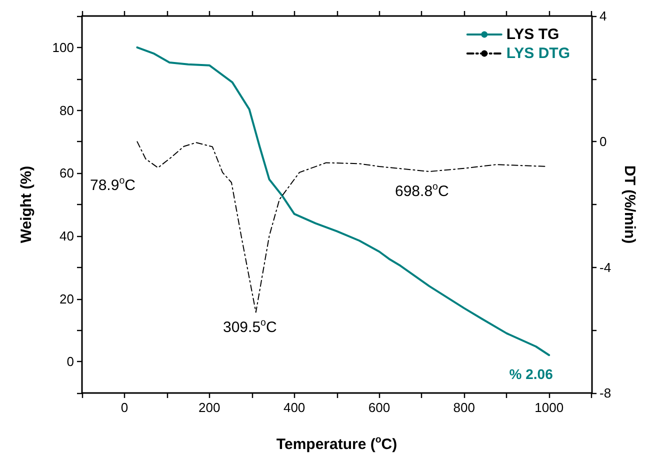 Image resolution: width=645 pixels, height=457 pixels. What do you see at coordinates (538, 53) in the screenshot?
I see `legend-label: LYS DTG` at bounding box center [538, 53].